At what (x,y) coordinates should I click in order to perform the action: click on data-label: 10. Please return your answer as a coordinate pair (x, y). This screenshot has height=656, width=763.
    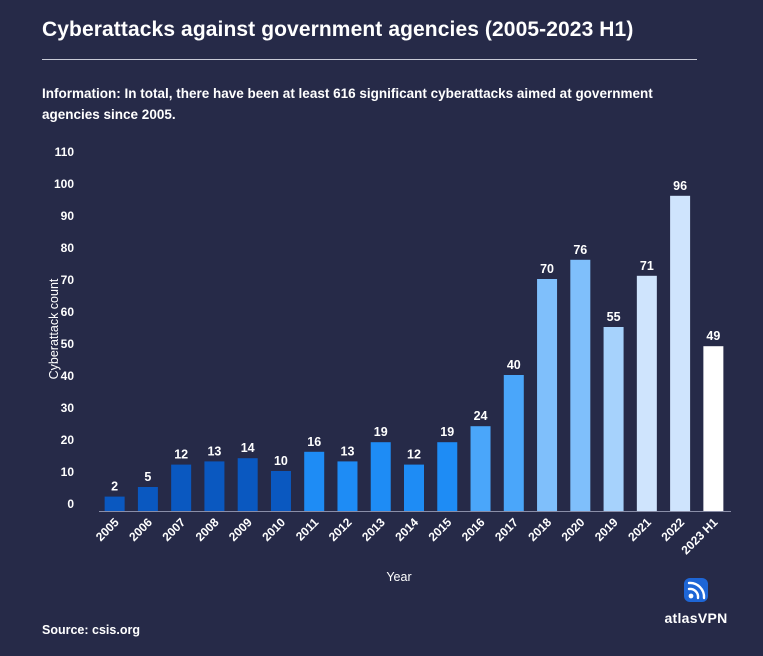
    Looking at the image, I should click on (281, 461).